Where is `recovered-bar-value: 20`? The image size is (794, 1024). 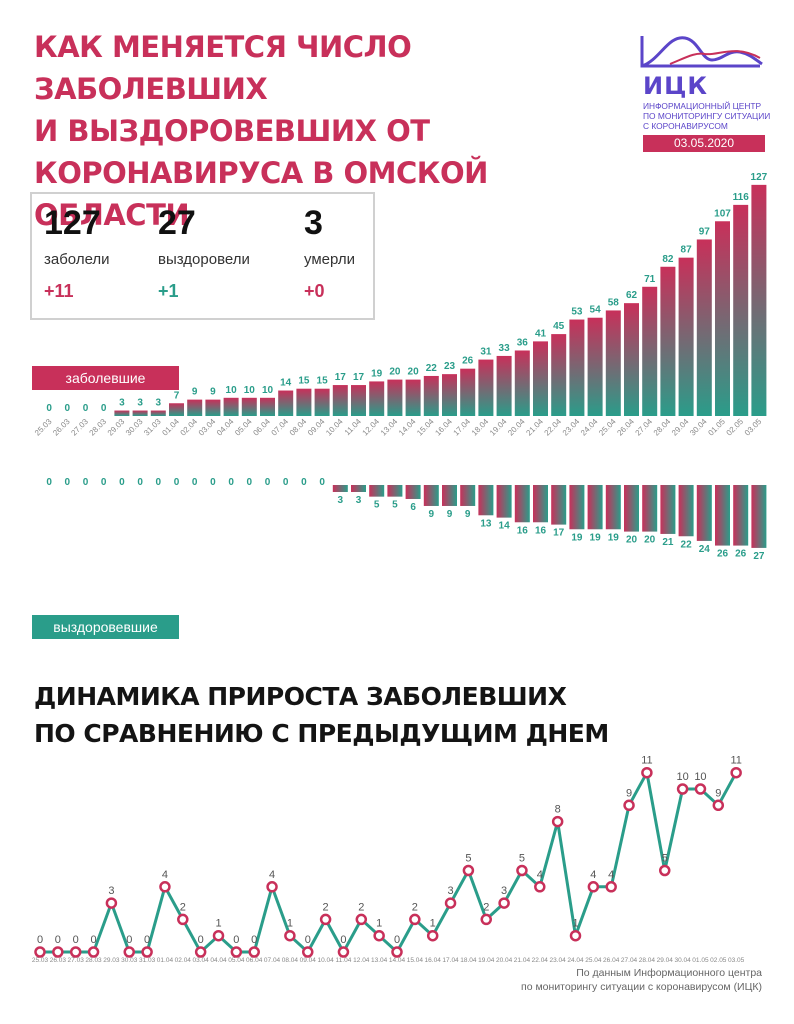
recovered-bar-value: 20 is located at coordinates (632, 540).